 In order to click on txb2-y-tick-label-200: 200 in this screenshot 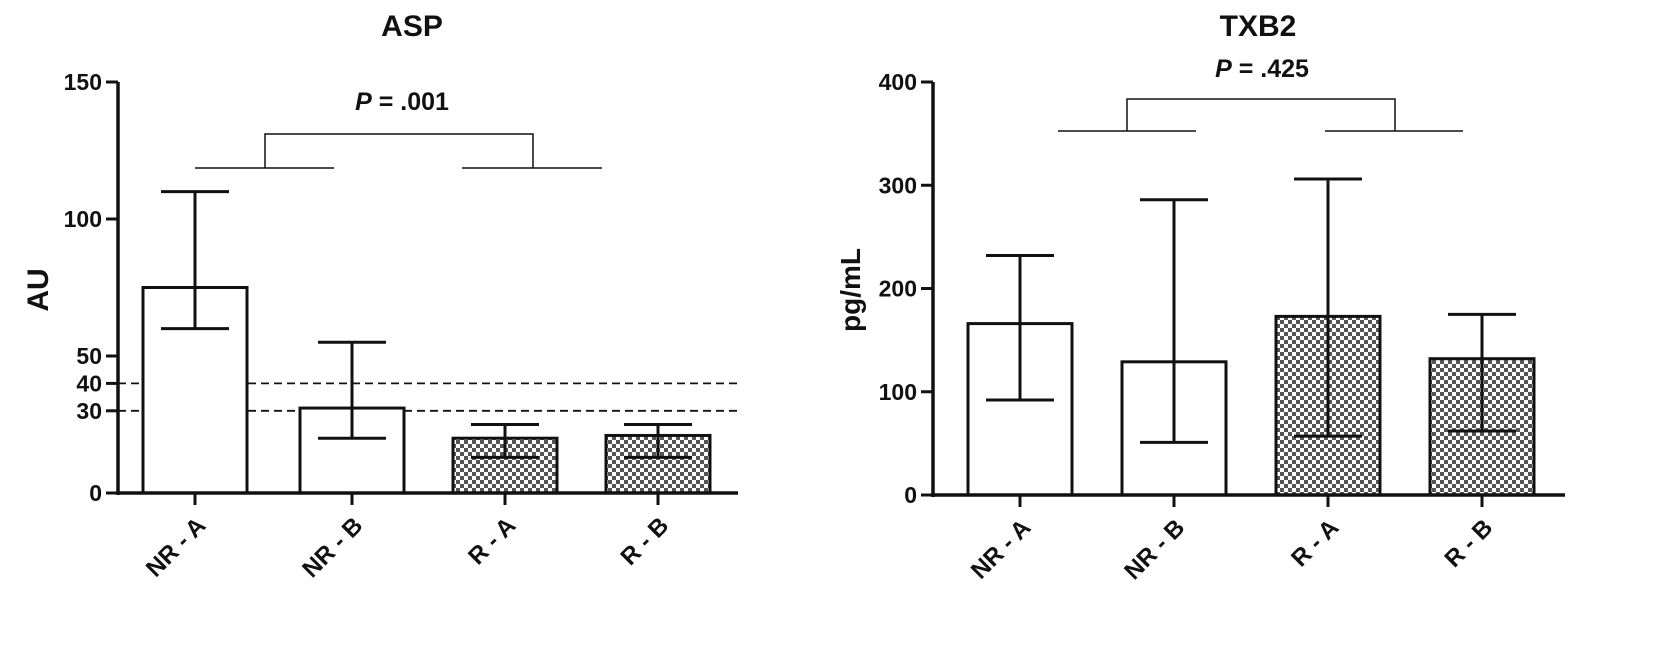, I will do `click(898, 289)`.